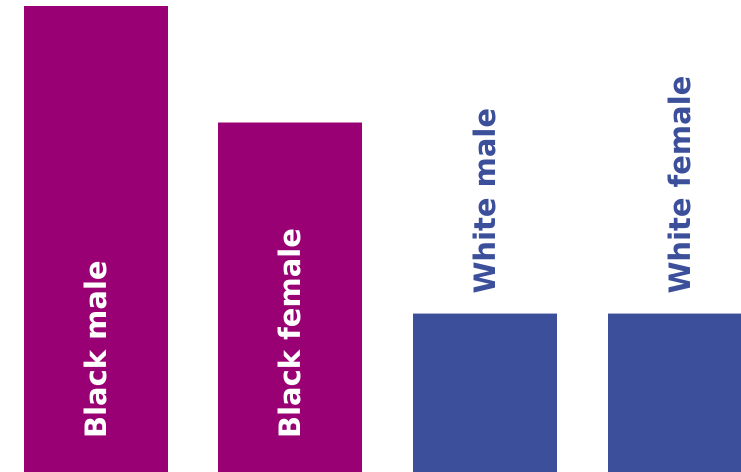 The image size is (741, 472). I want to click on bar-black-female, so click(290, 297).